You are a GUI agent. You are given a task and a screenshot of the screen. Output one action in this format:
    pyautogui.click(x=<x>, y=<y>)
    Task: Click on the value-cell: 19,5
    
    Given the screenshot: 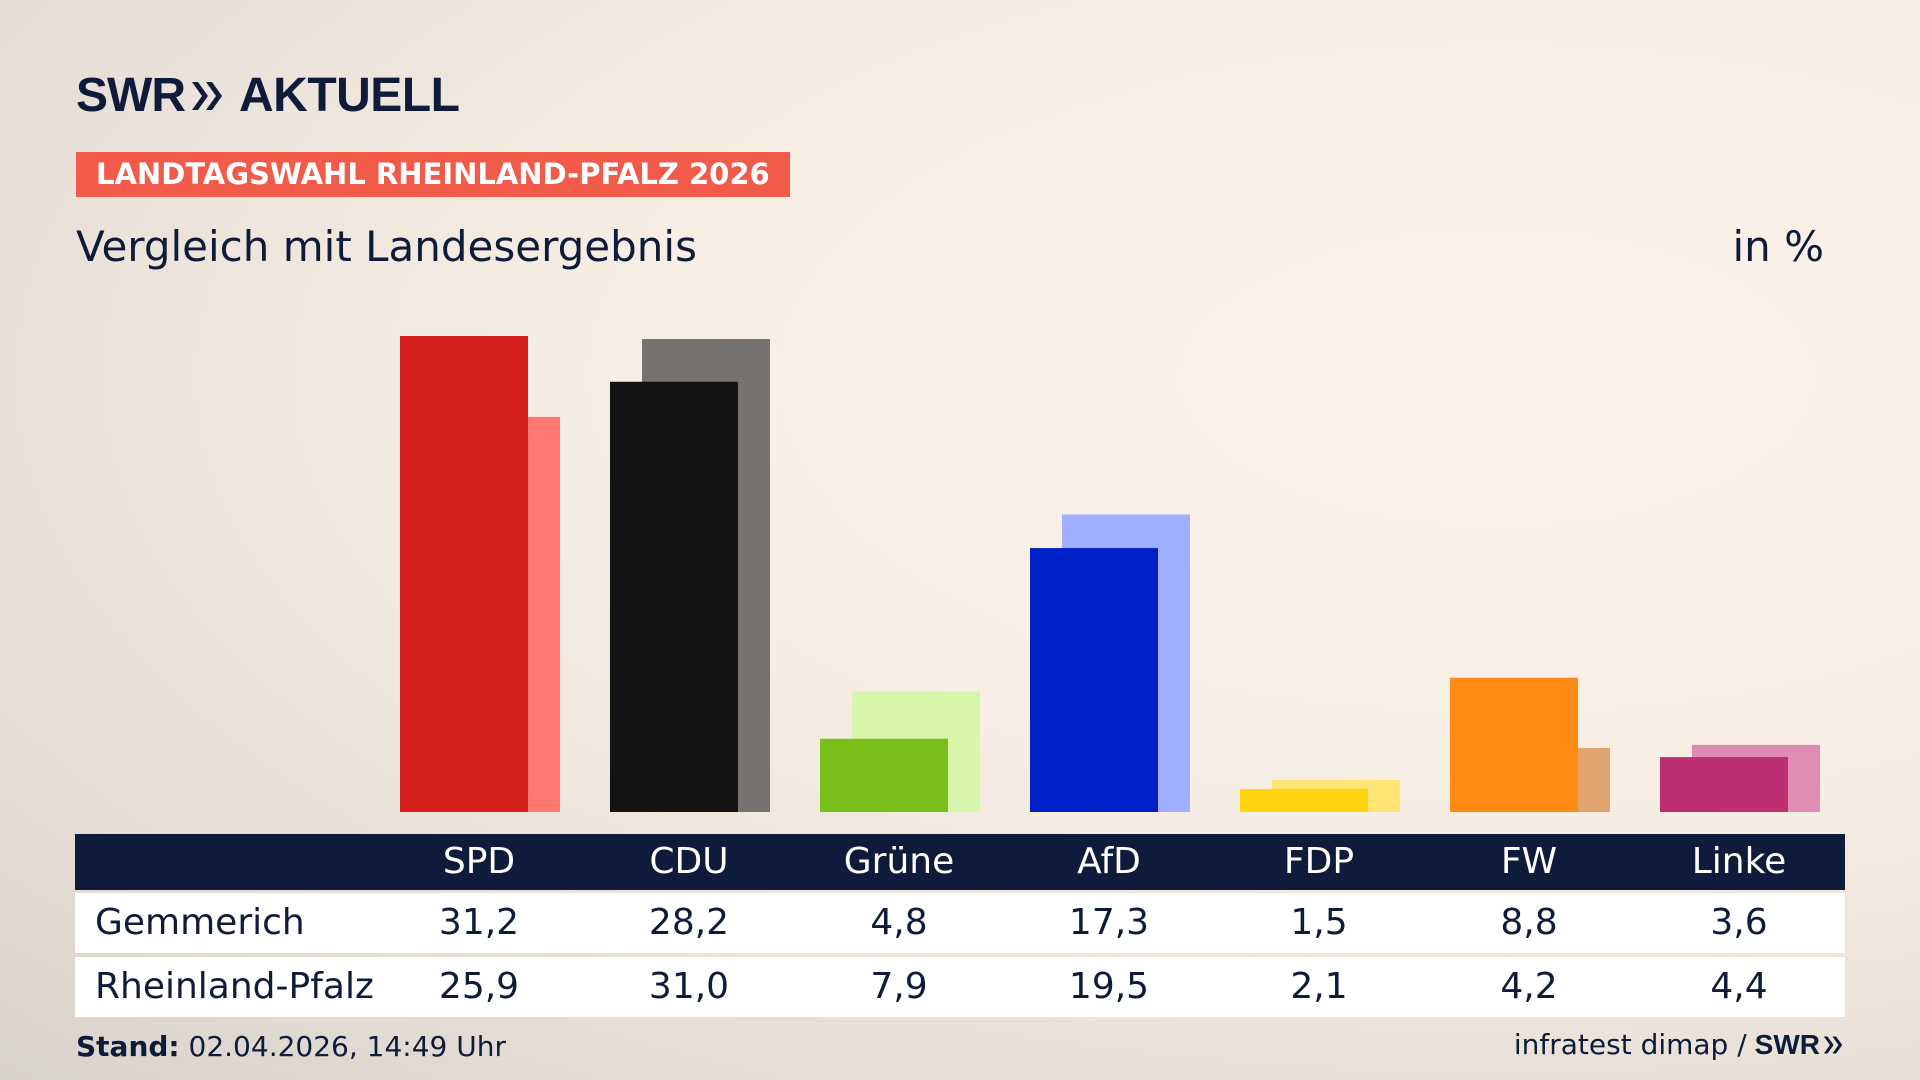 What is the action you would take?
    pyautogui.click(x=1109, y=986)
    